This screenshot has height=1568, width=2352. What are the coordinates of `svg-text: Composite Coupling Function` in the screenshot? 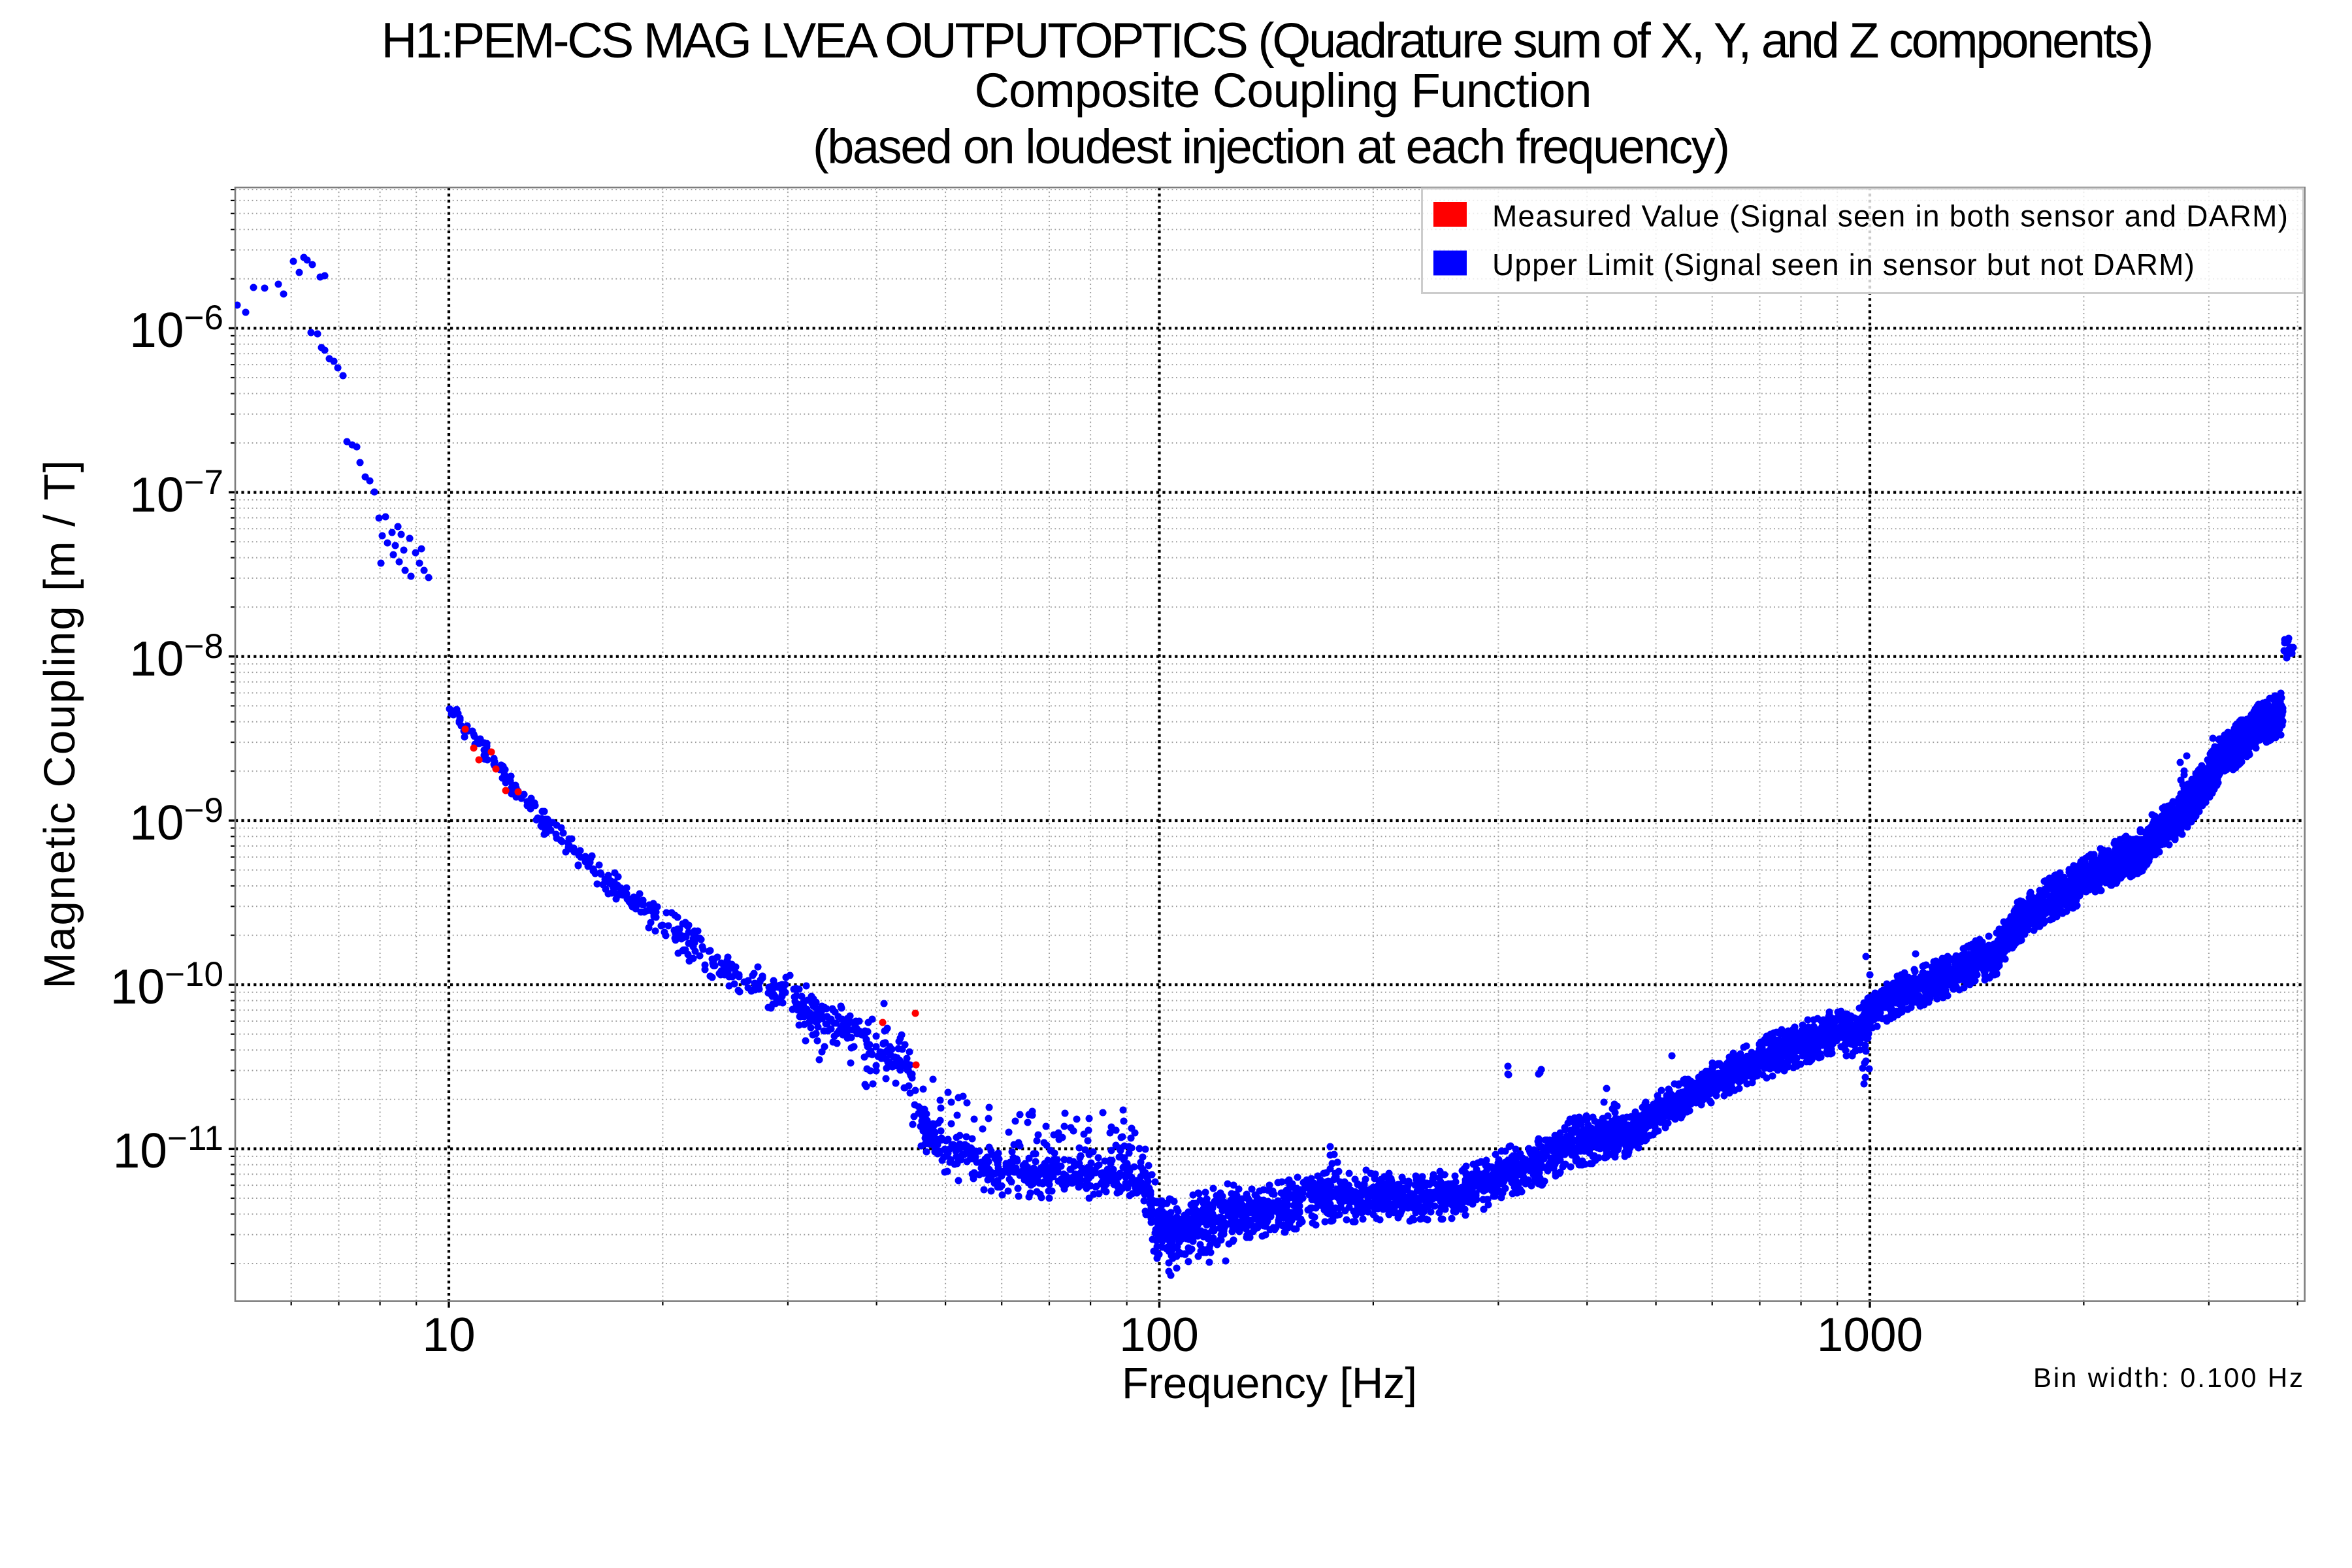 It's located at (1283, 90).